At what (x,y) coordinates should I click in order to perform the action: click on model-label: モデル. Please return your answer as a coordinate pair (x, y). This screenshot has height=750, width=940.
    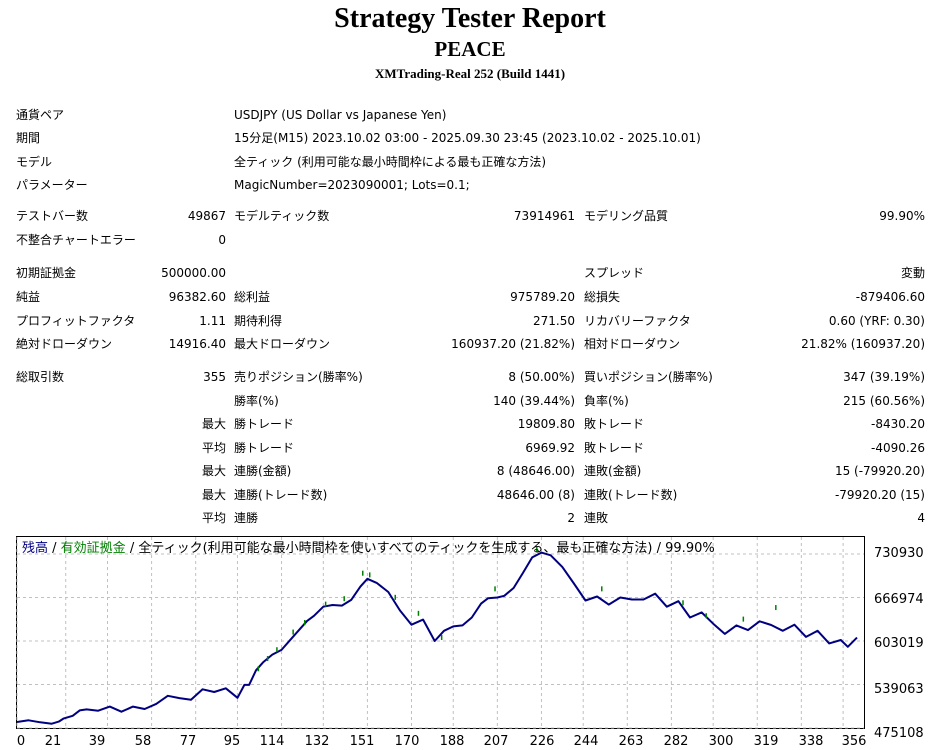
    Looking at the image, I should click on (34, 162).